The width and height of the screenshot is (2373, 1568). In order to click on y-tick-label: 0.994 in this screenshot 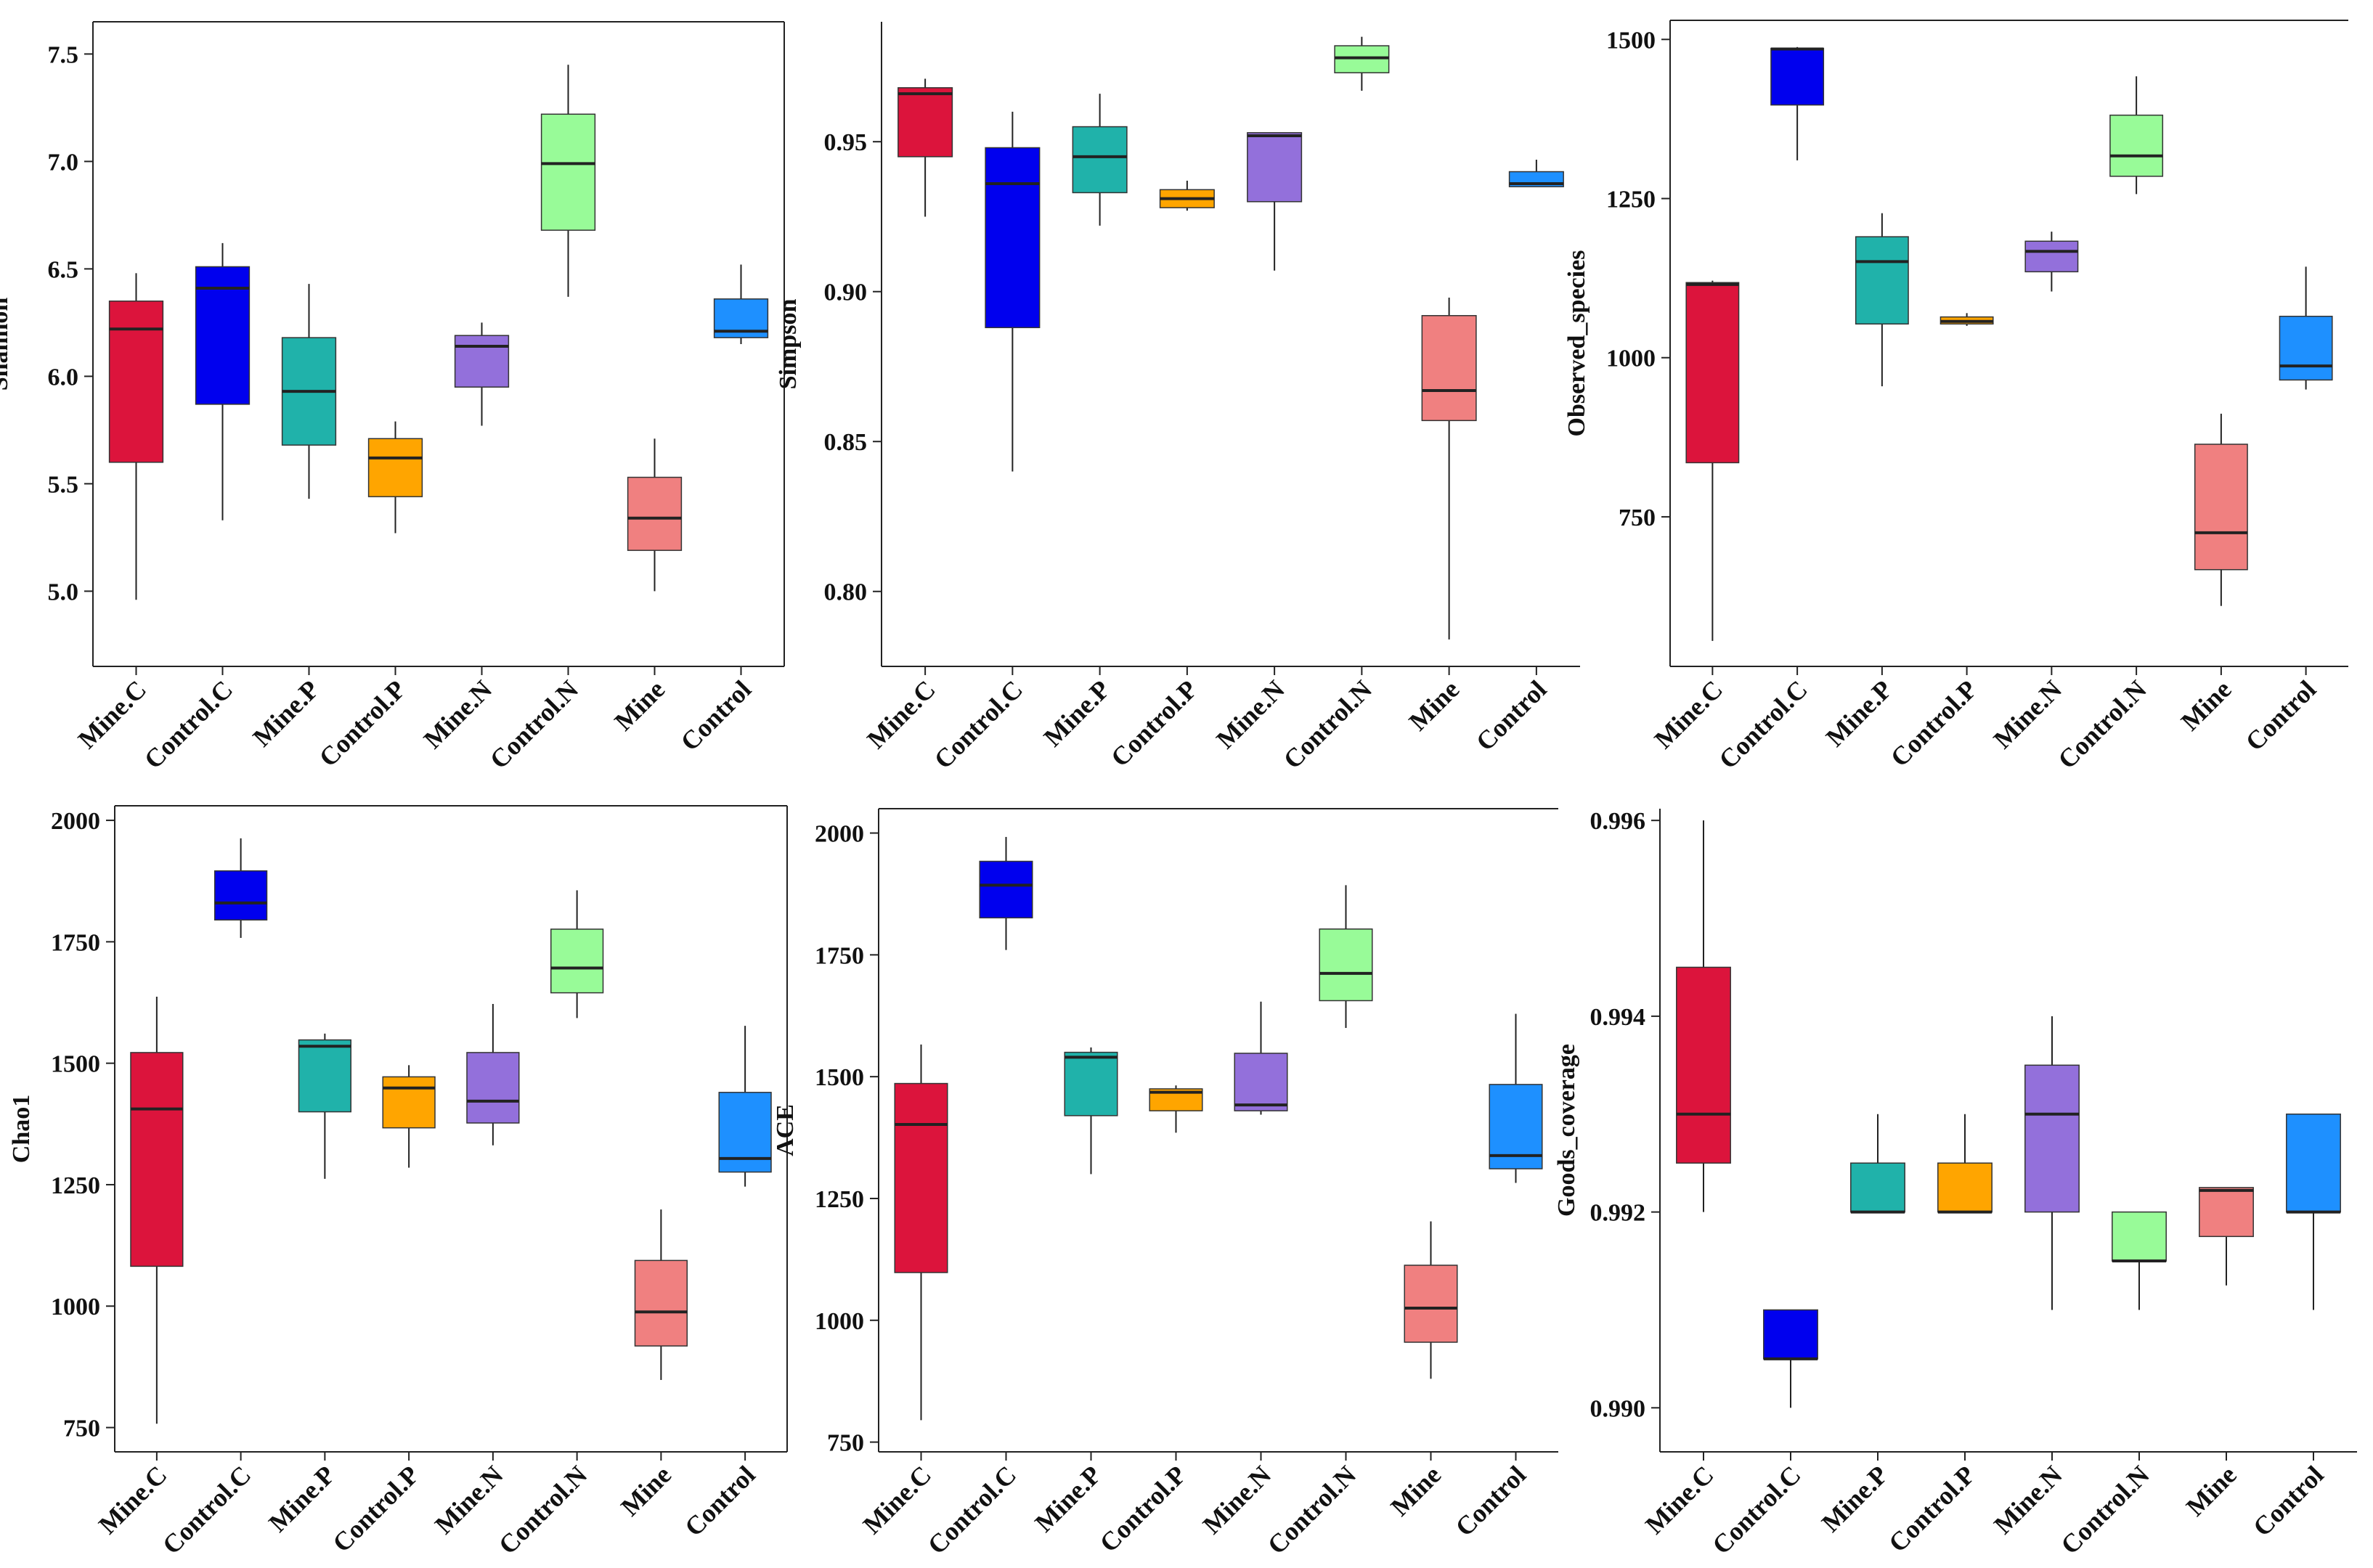, I will do `click(1618, 1018)`.